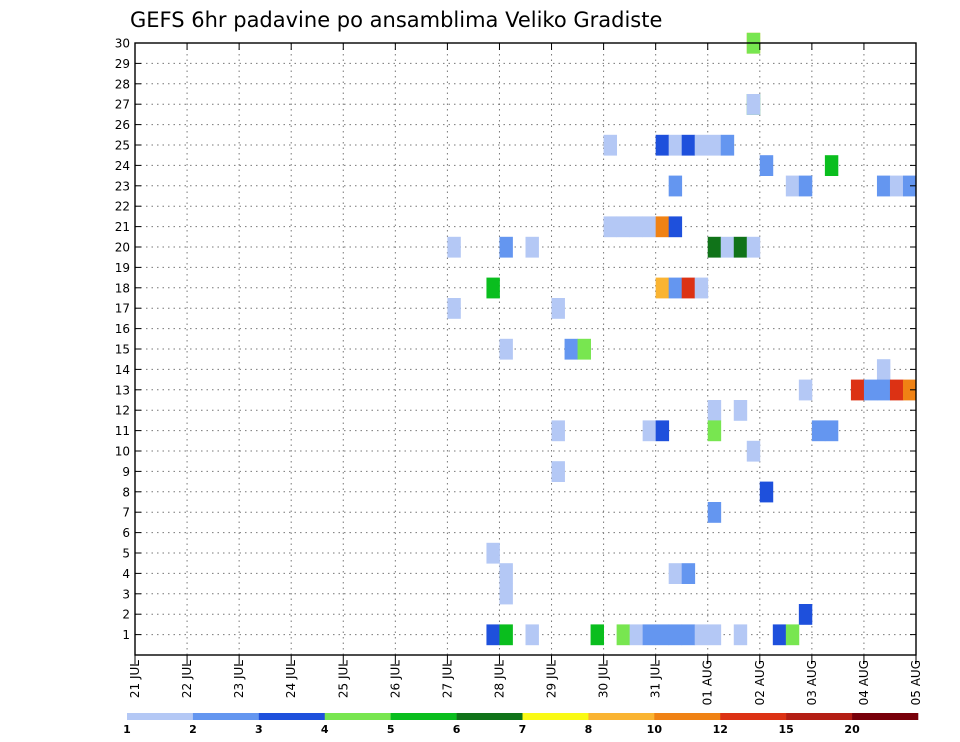 This screenshot has width=960, height=742. What do you see at coordinates (122, 268) in the screenshot?
I see `y-tick-label: 19` at bounding box center [122, 268].